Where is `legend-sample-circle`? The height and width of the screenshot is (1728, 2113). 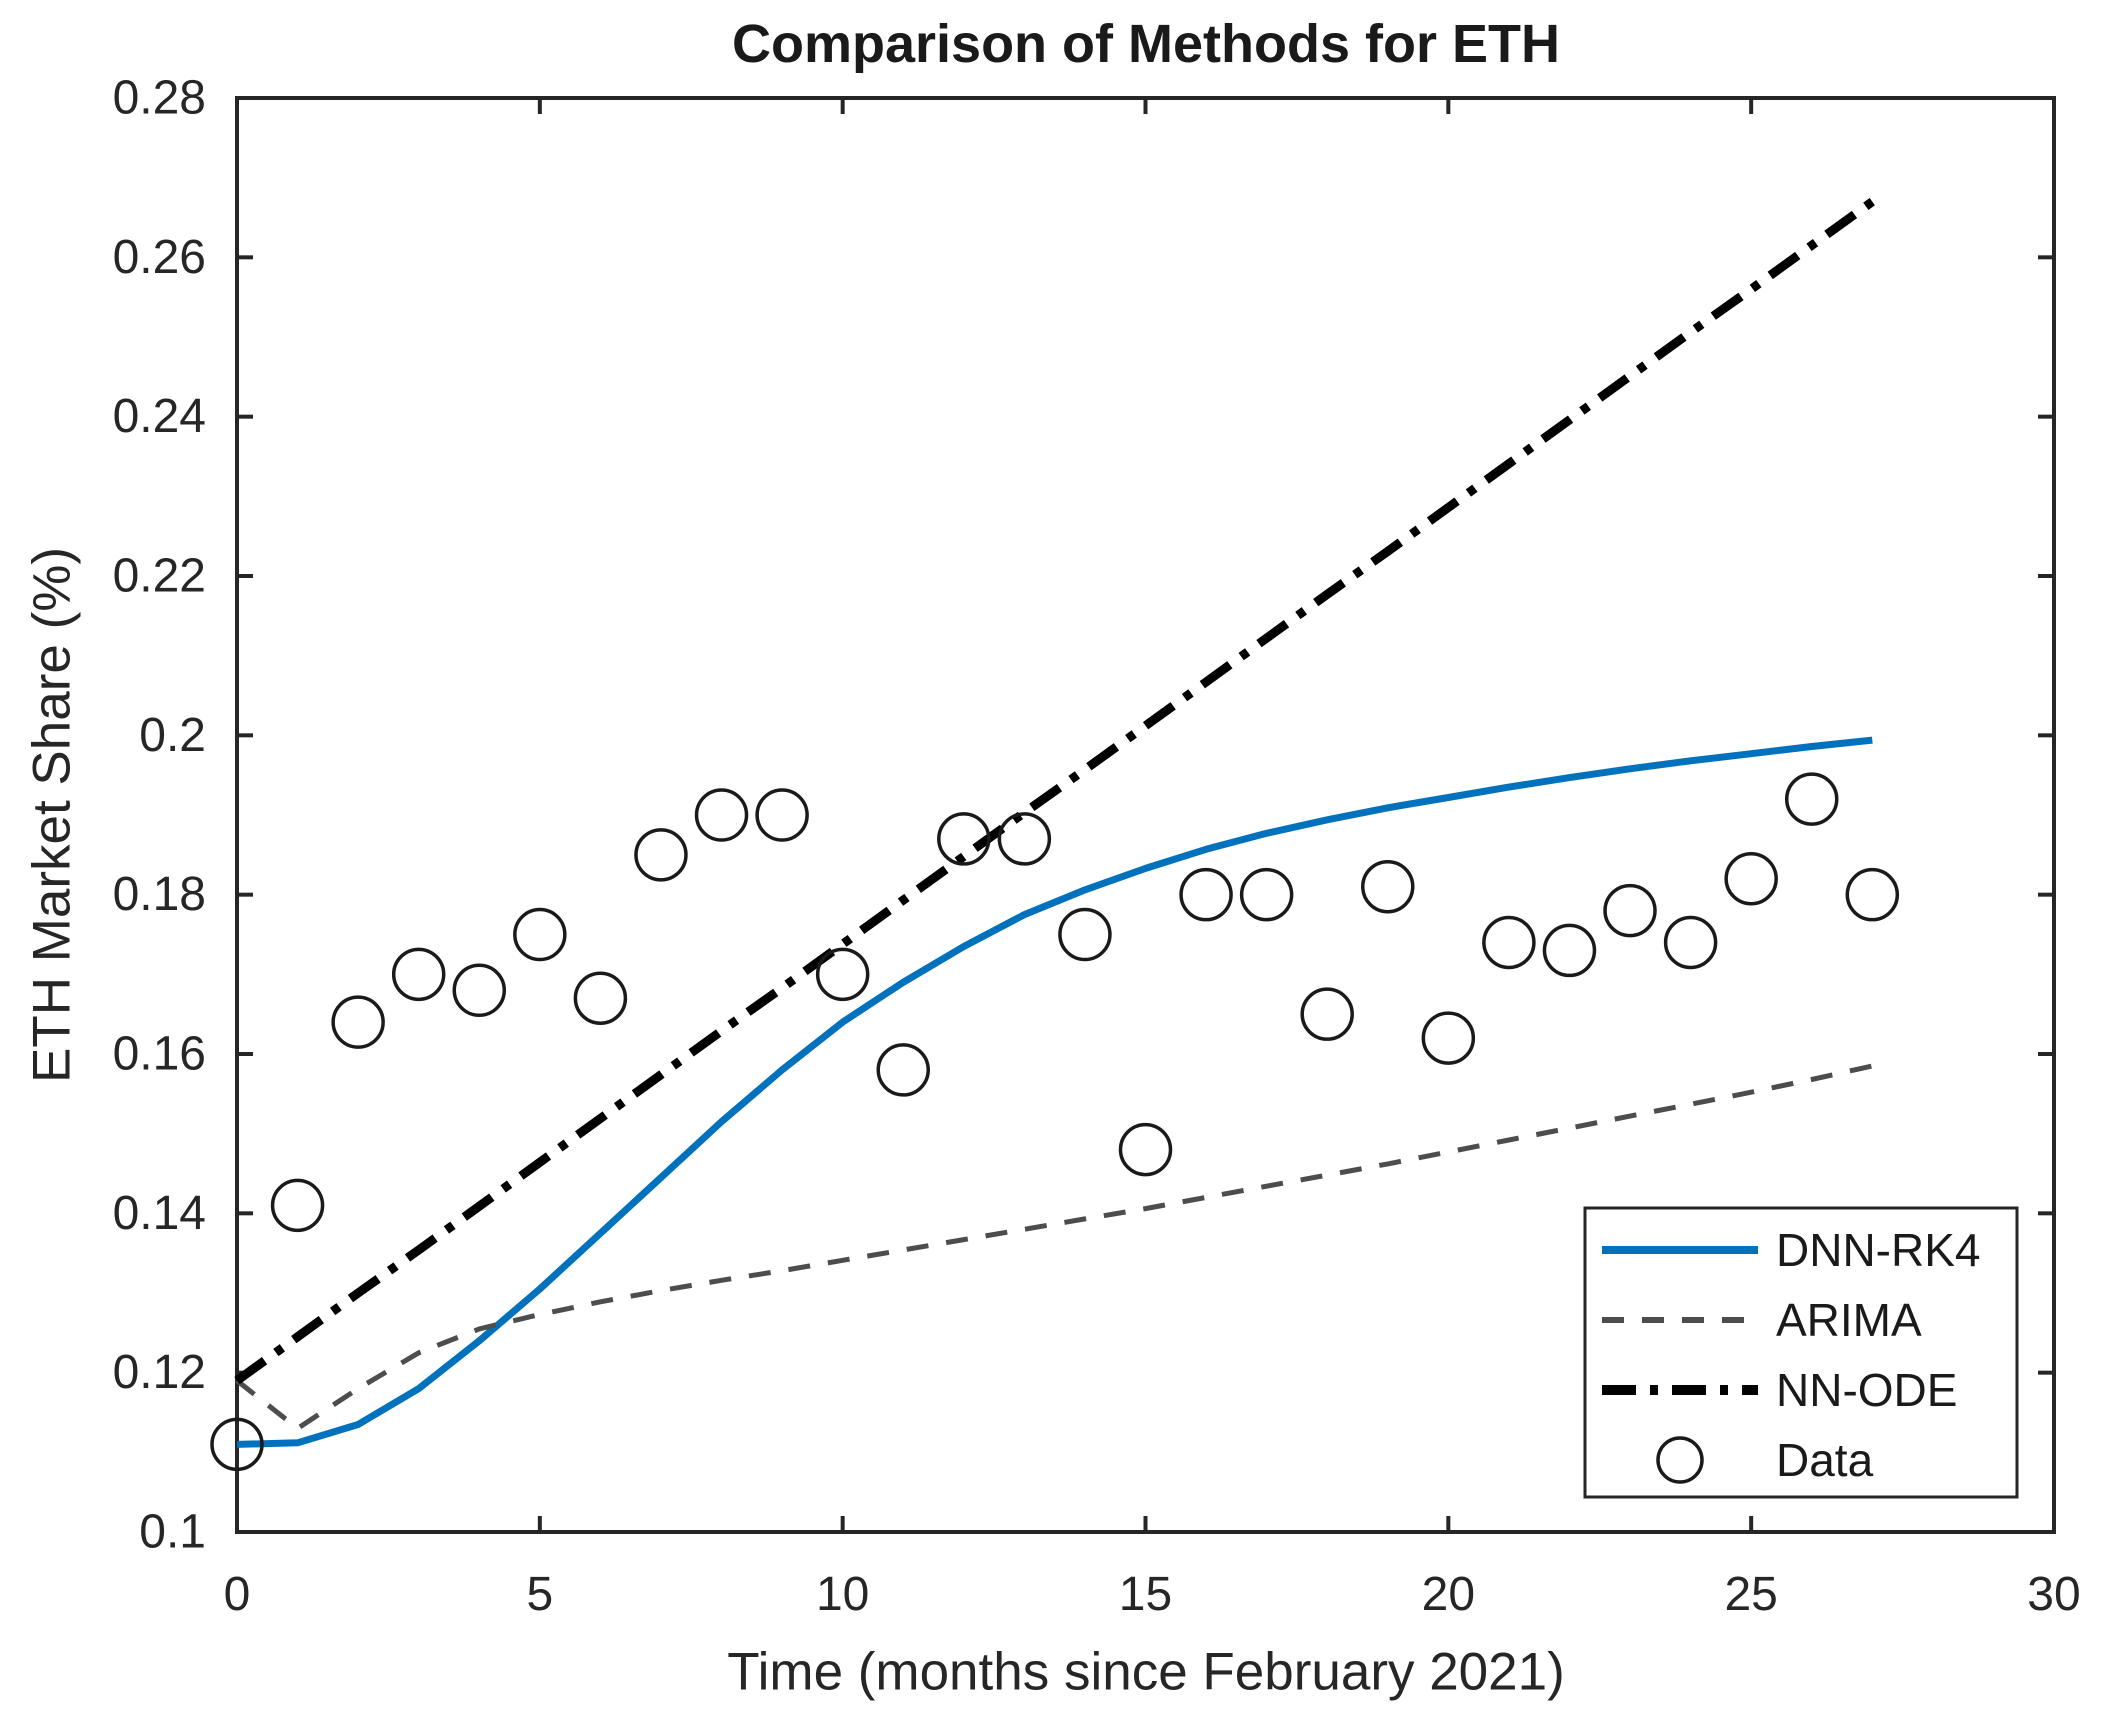 legend-sample-circle is located at coordinates (1680, 1460).